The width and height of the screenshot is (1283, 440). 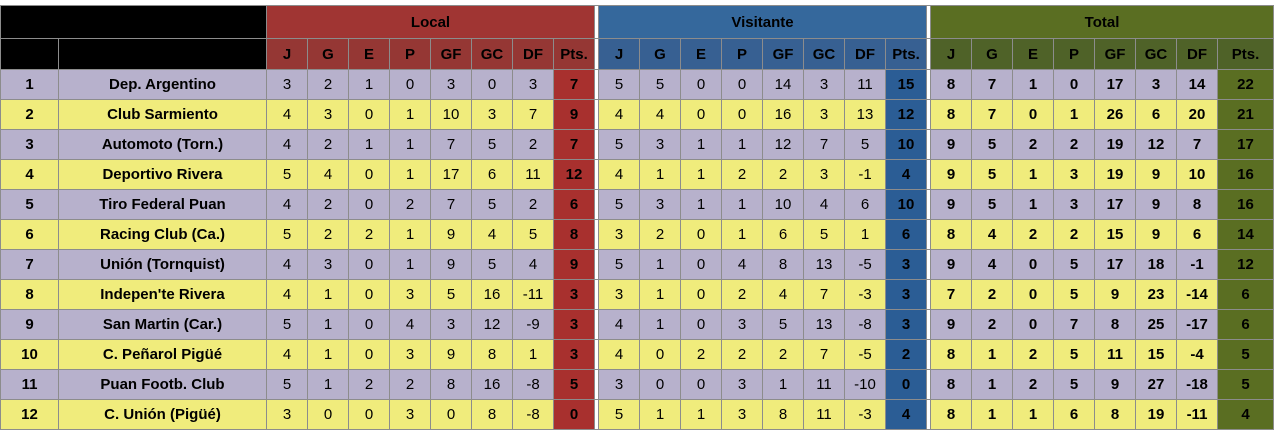 I want to click on position-cell: 12, so click(x=29, y=414).